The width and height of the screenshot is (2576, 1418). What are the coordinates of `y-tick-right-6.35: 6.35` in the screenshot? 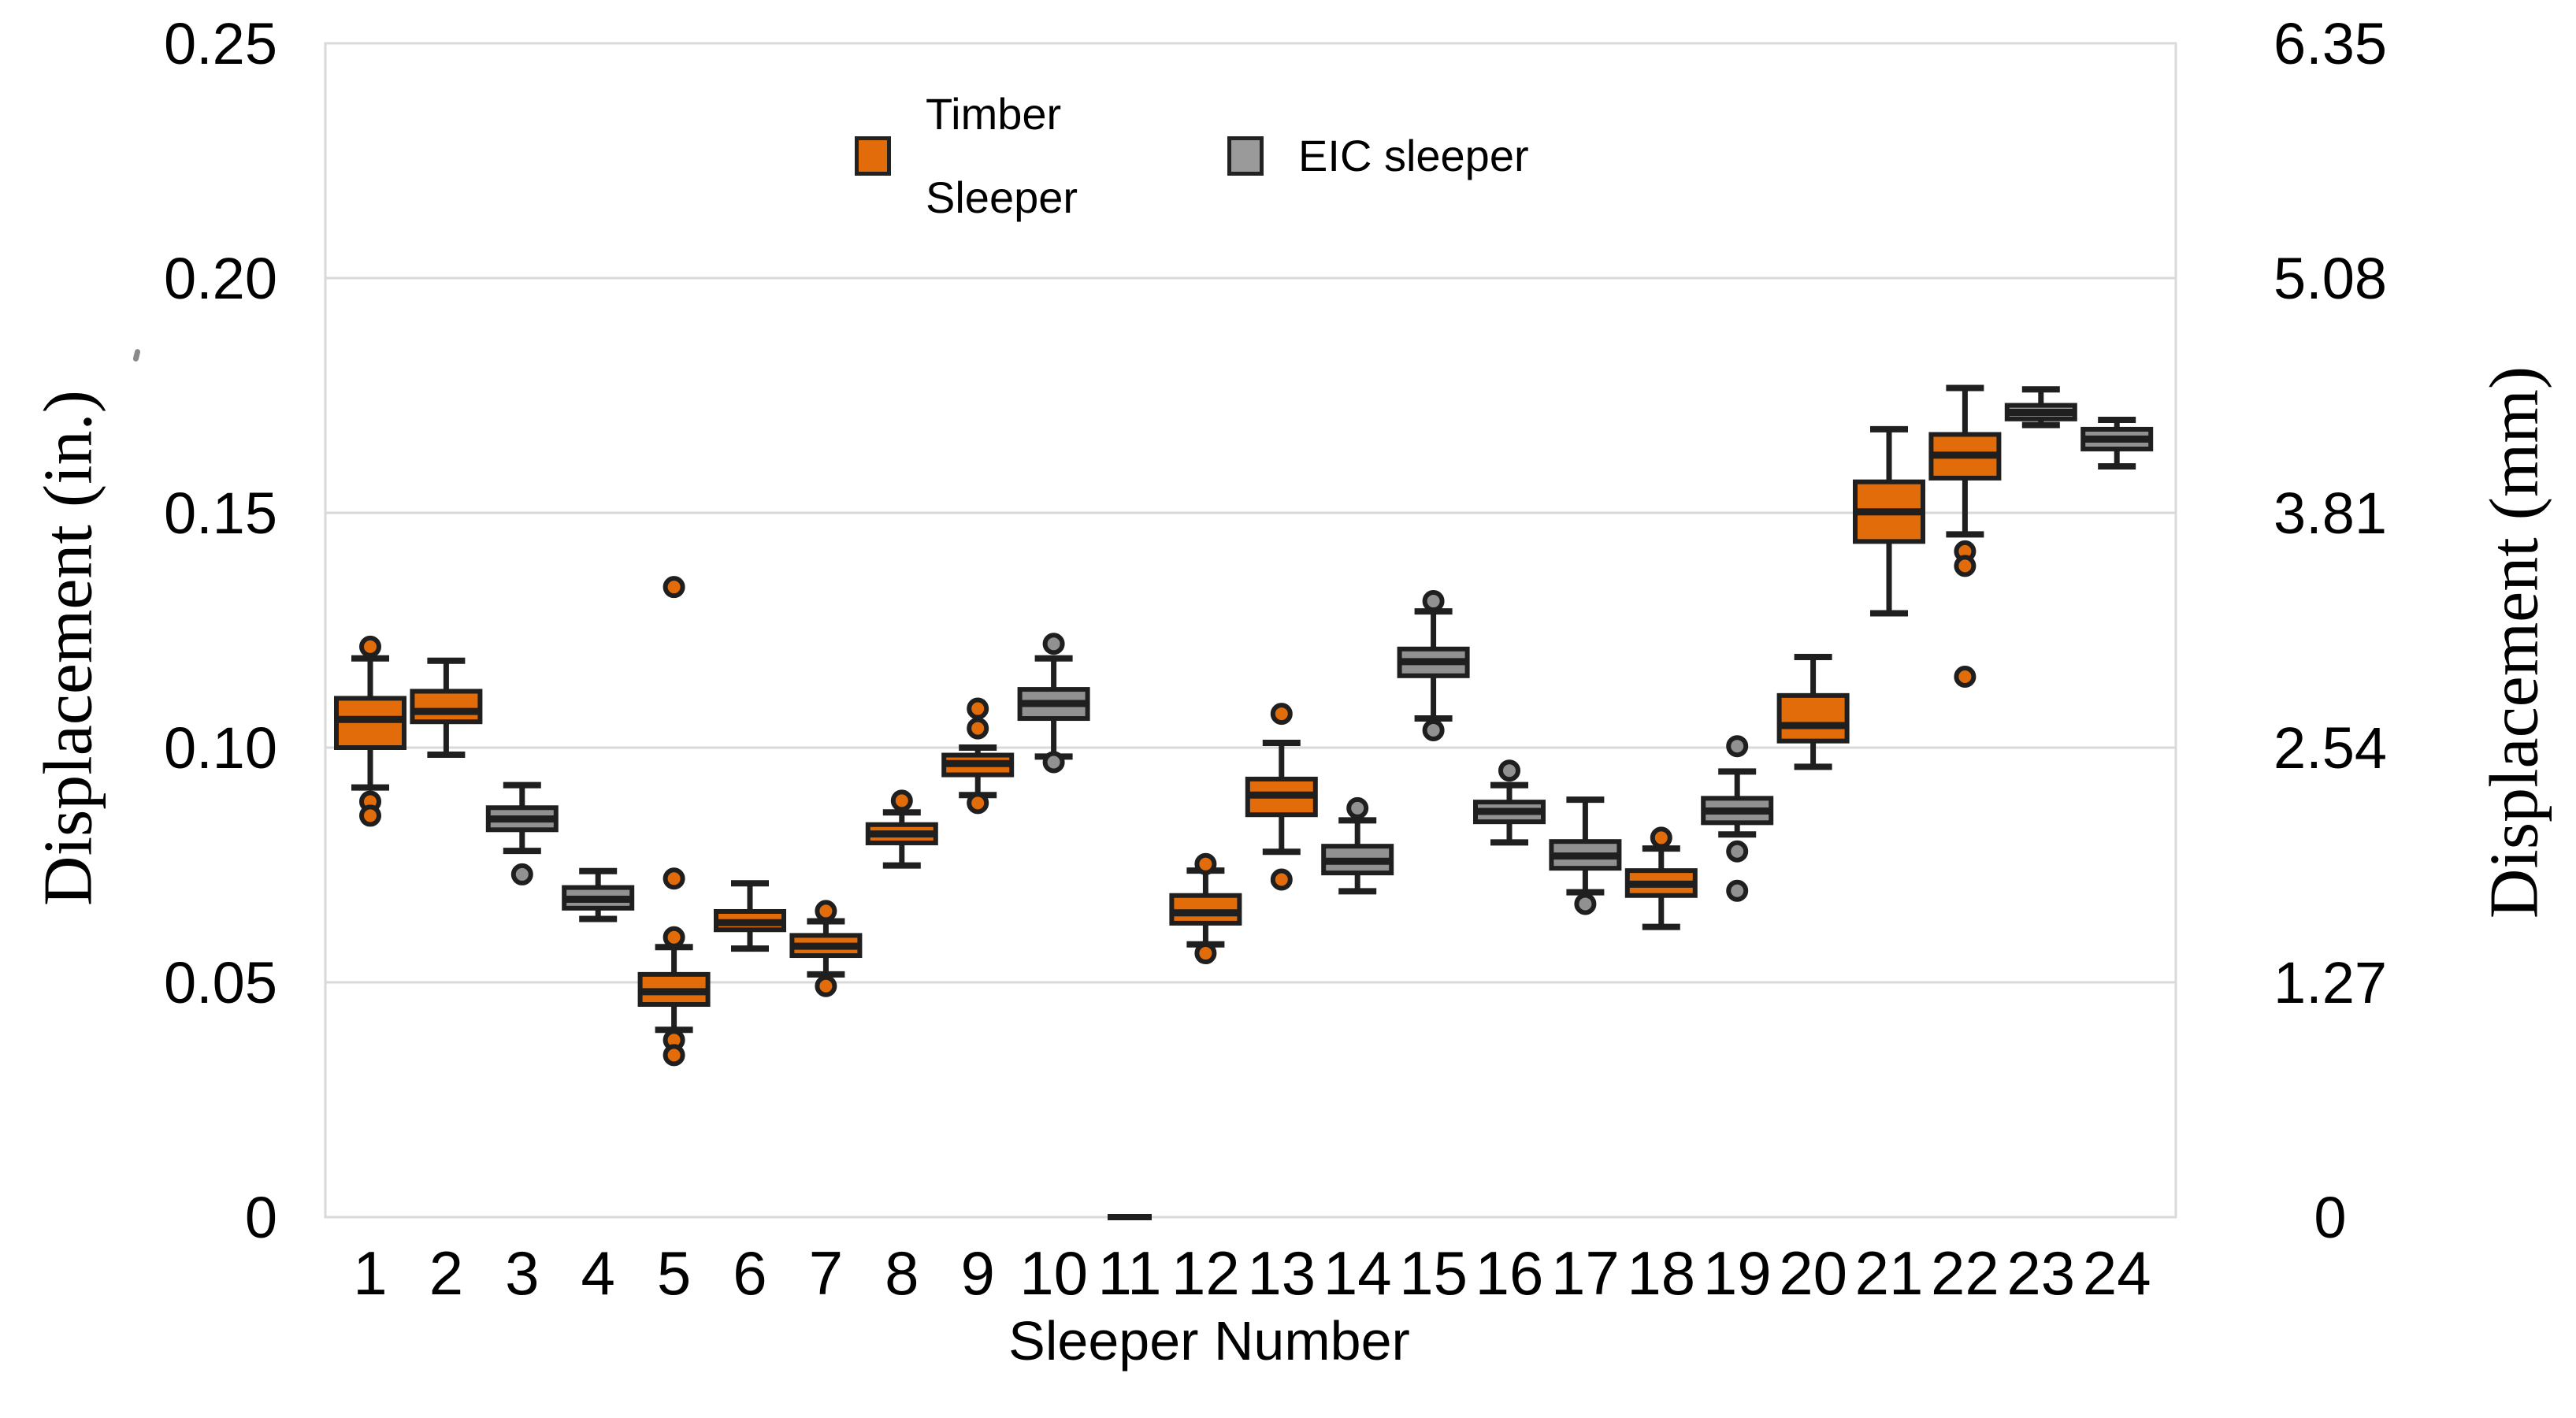 It's located at (2330, 43).